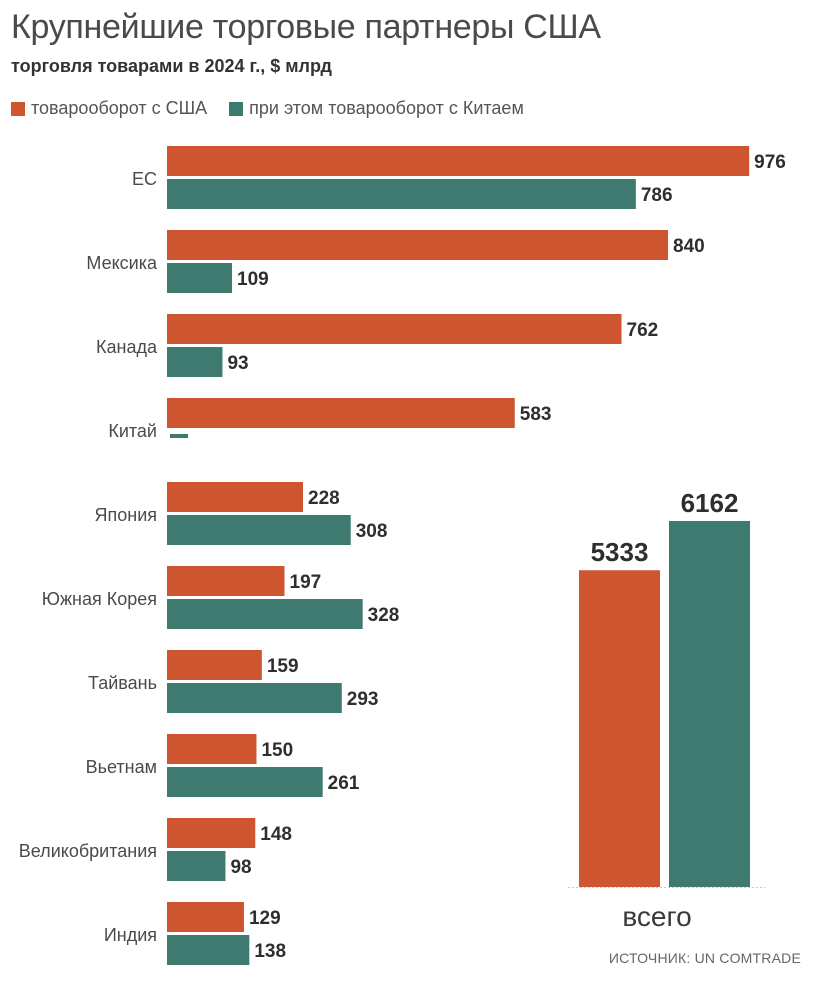 The image size is (815, 982). What do you see at coordinates (237, 363) in the screenshot?
I see `value-label-china: 93` at bounding box center [237, 363].